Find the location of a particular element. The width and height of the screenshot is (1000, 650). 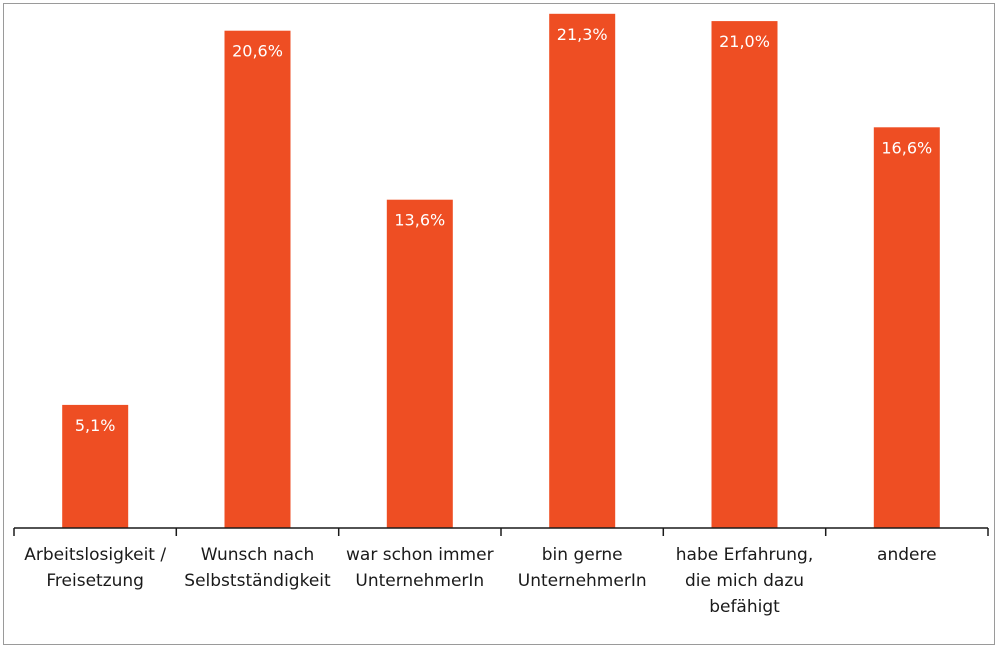

category-label-5: andere is located at coordinates (907, 555).